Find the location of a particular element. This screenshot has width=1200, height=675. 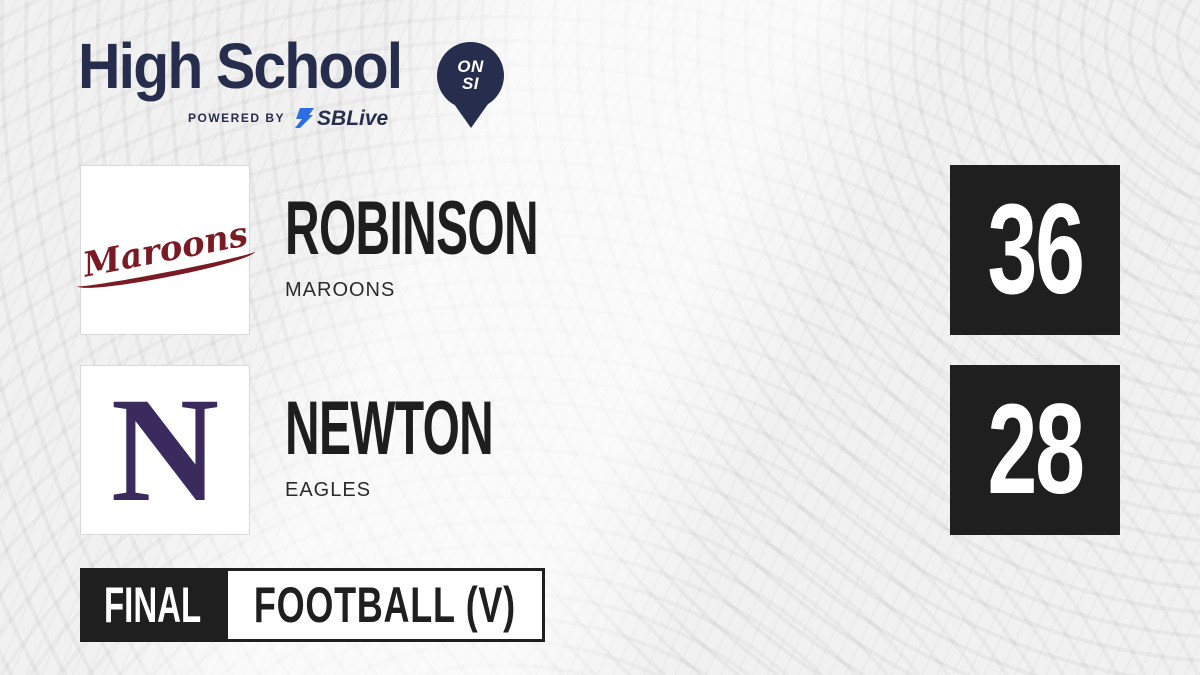

pin-text-si: SI is located at coordinates (470, 83).